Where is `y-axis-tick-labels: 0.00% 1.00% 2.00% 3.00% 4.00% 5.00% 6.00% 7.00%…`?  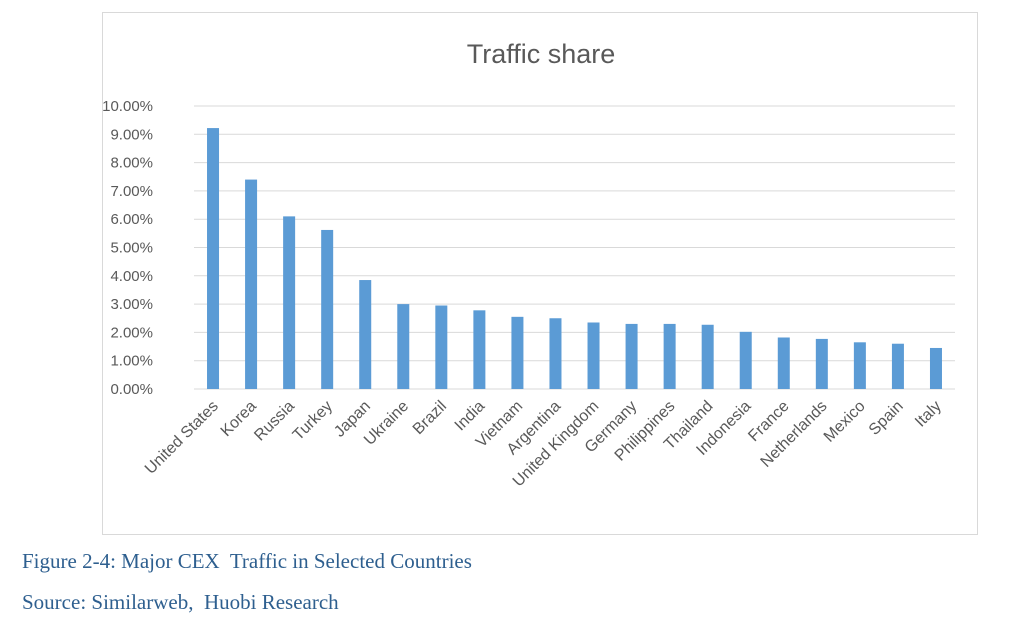 y-axis-tick-labels: 0.00% 1.00% 2.00% 3.00% 4.00% 5.00% 6.00% 7.00%… is located at coordinates (128, 248).